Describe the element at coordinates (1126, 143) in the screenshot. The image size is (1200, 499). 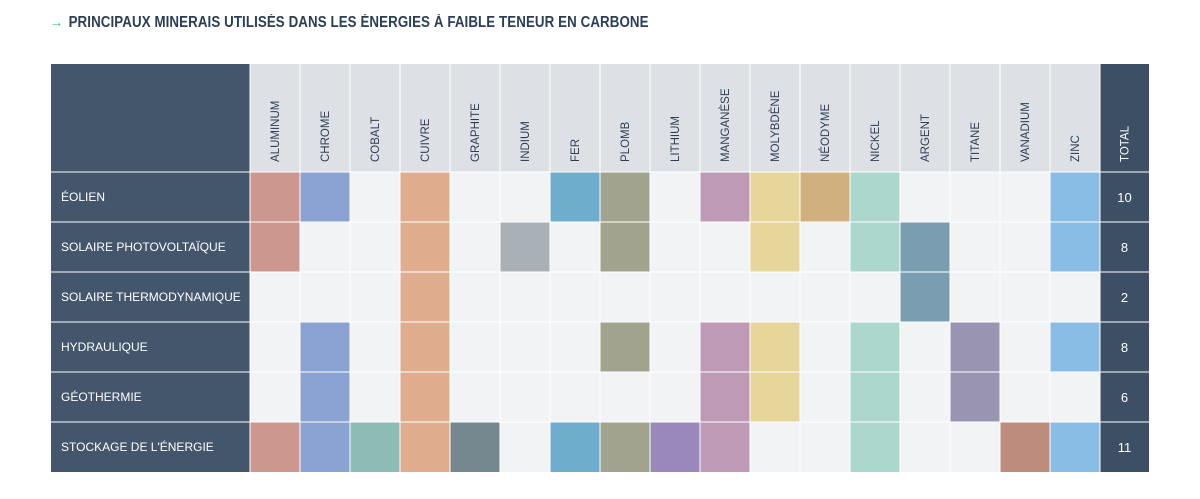
I see `total-header-label: TOTAL` at that location.